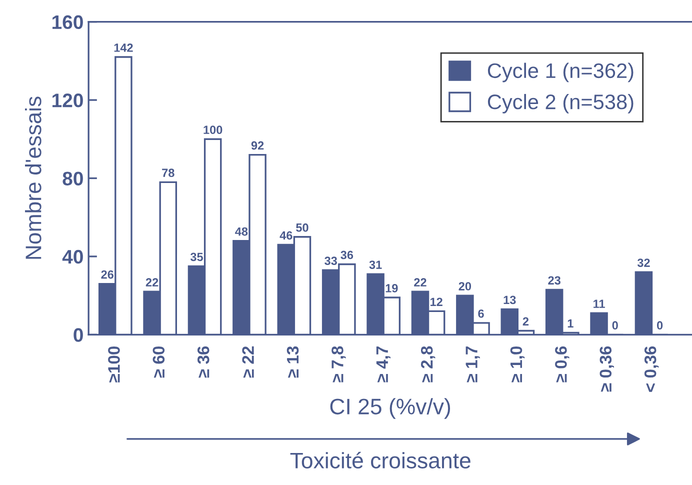  What do you see at coordinates (473, 364) in the screenshot?
I see `x-tick-label: ≥ 1,7` at bounding box center [473, 364].